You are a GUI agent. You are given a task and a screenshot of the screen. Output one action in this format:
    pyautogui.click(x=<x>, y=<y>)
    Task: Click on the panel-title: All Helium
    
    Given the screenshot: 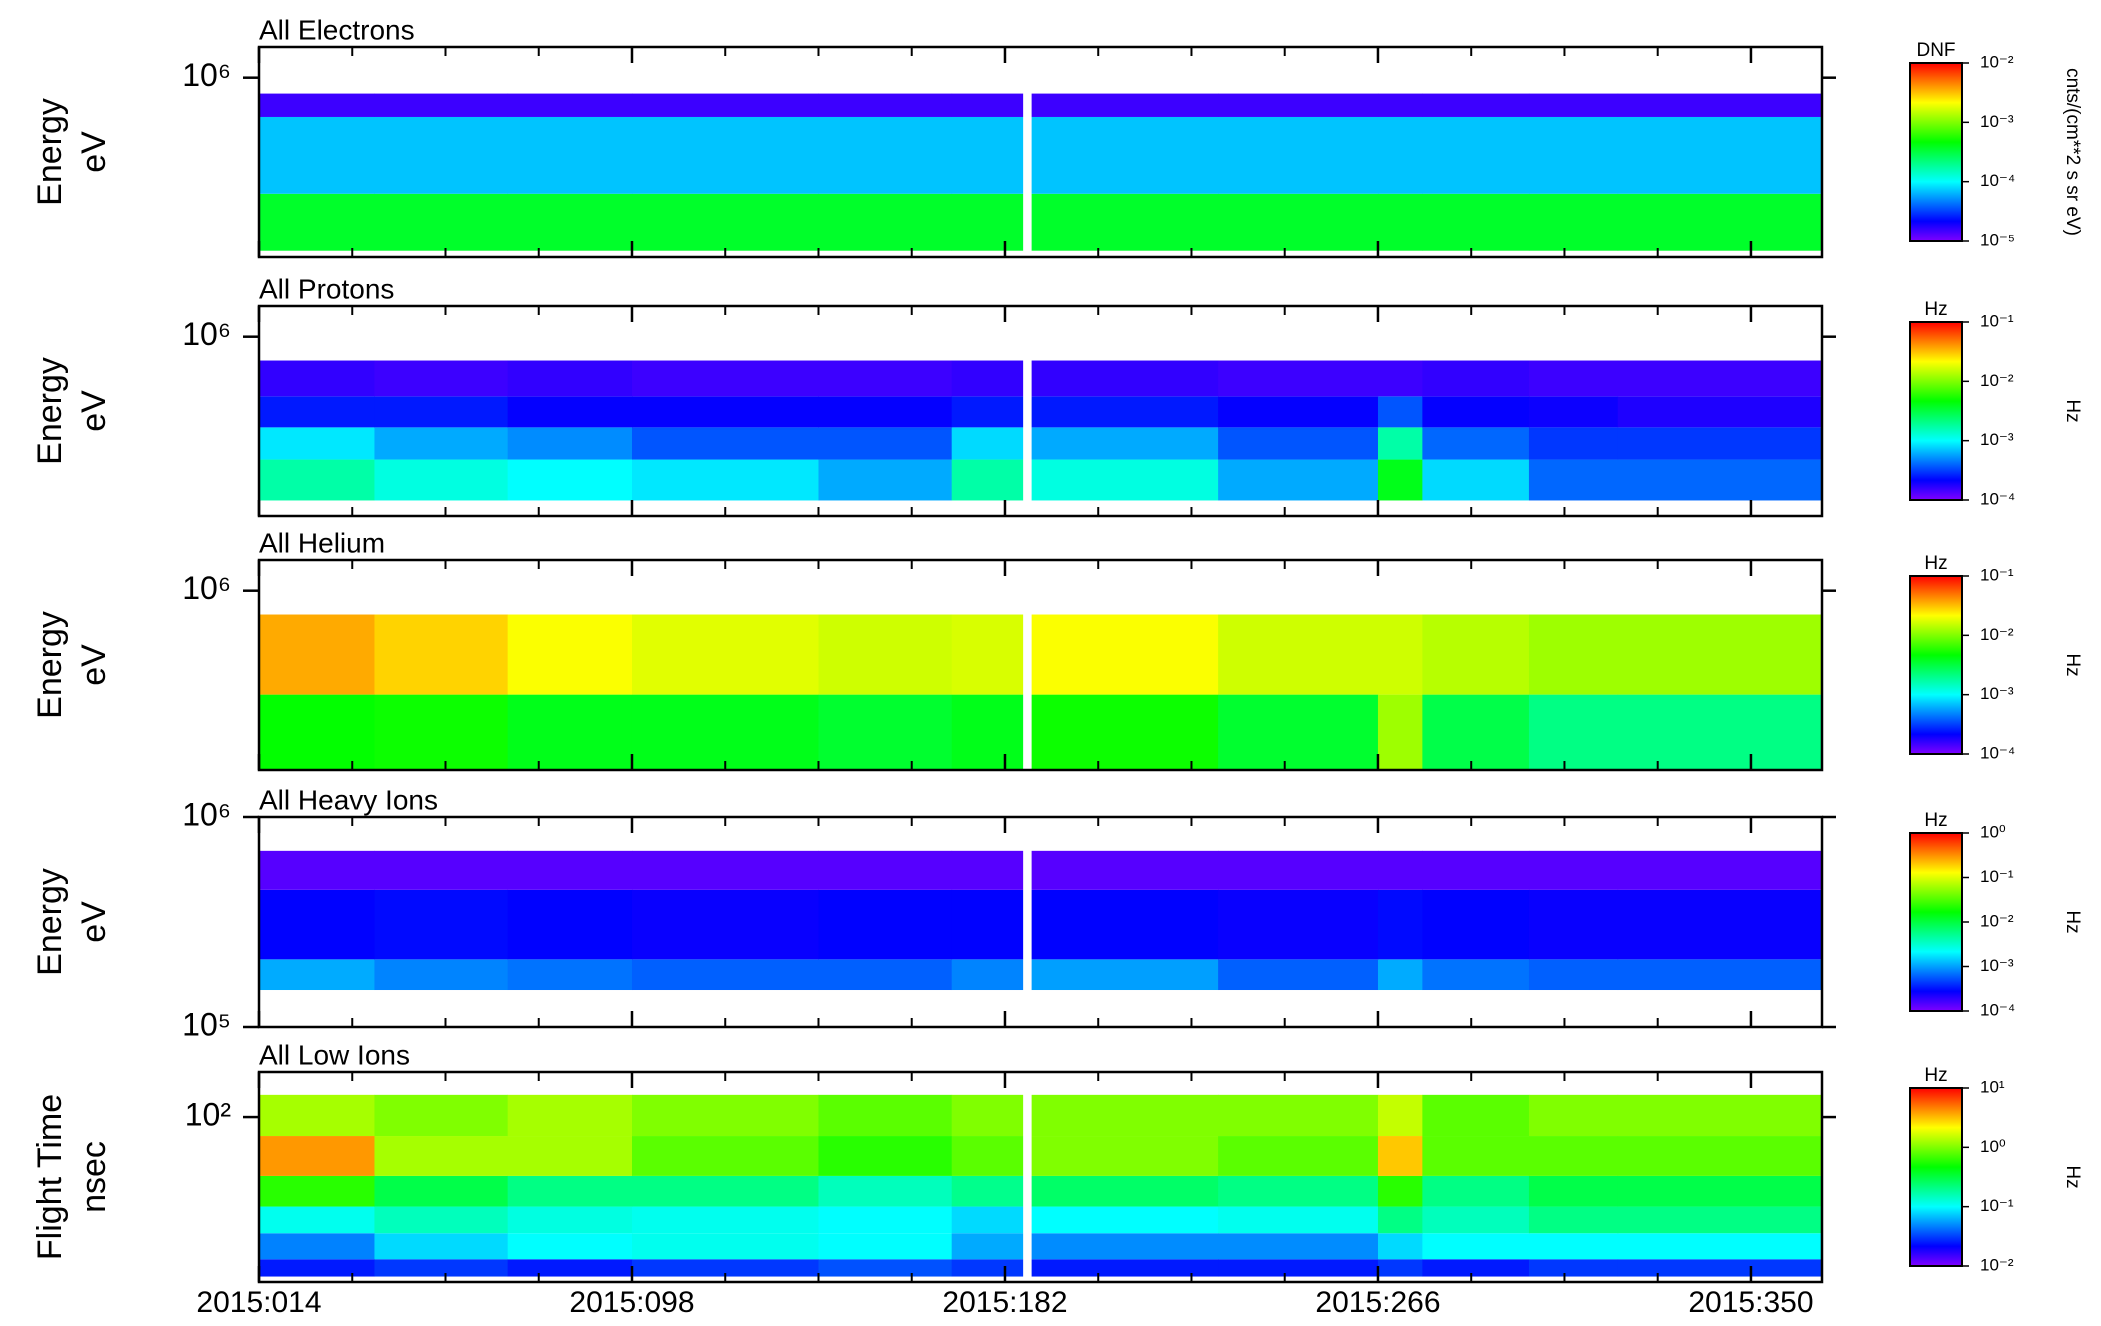 What is the action you would take?
    pyautogui.click(x=322, y=542)
    